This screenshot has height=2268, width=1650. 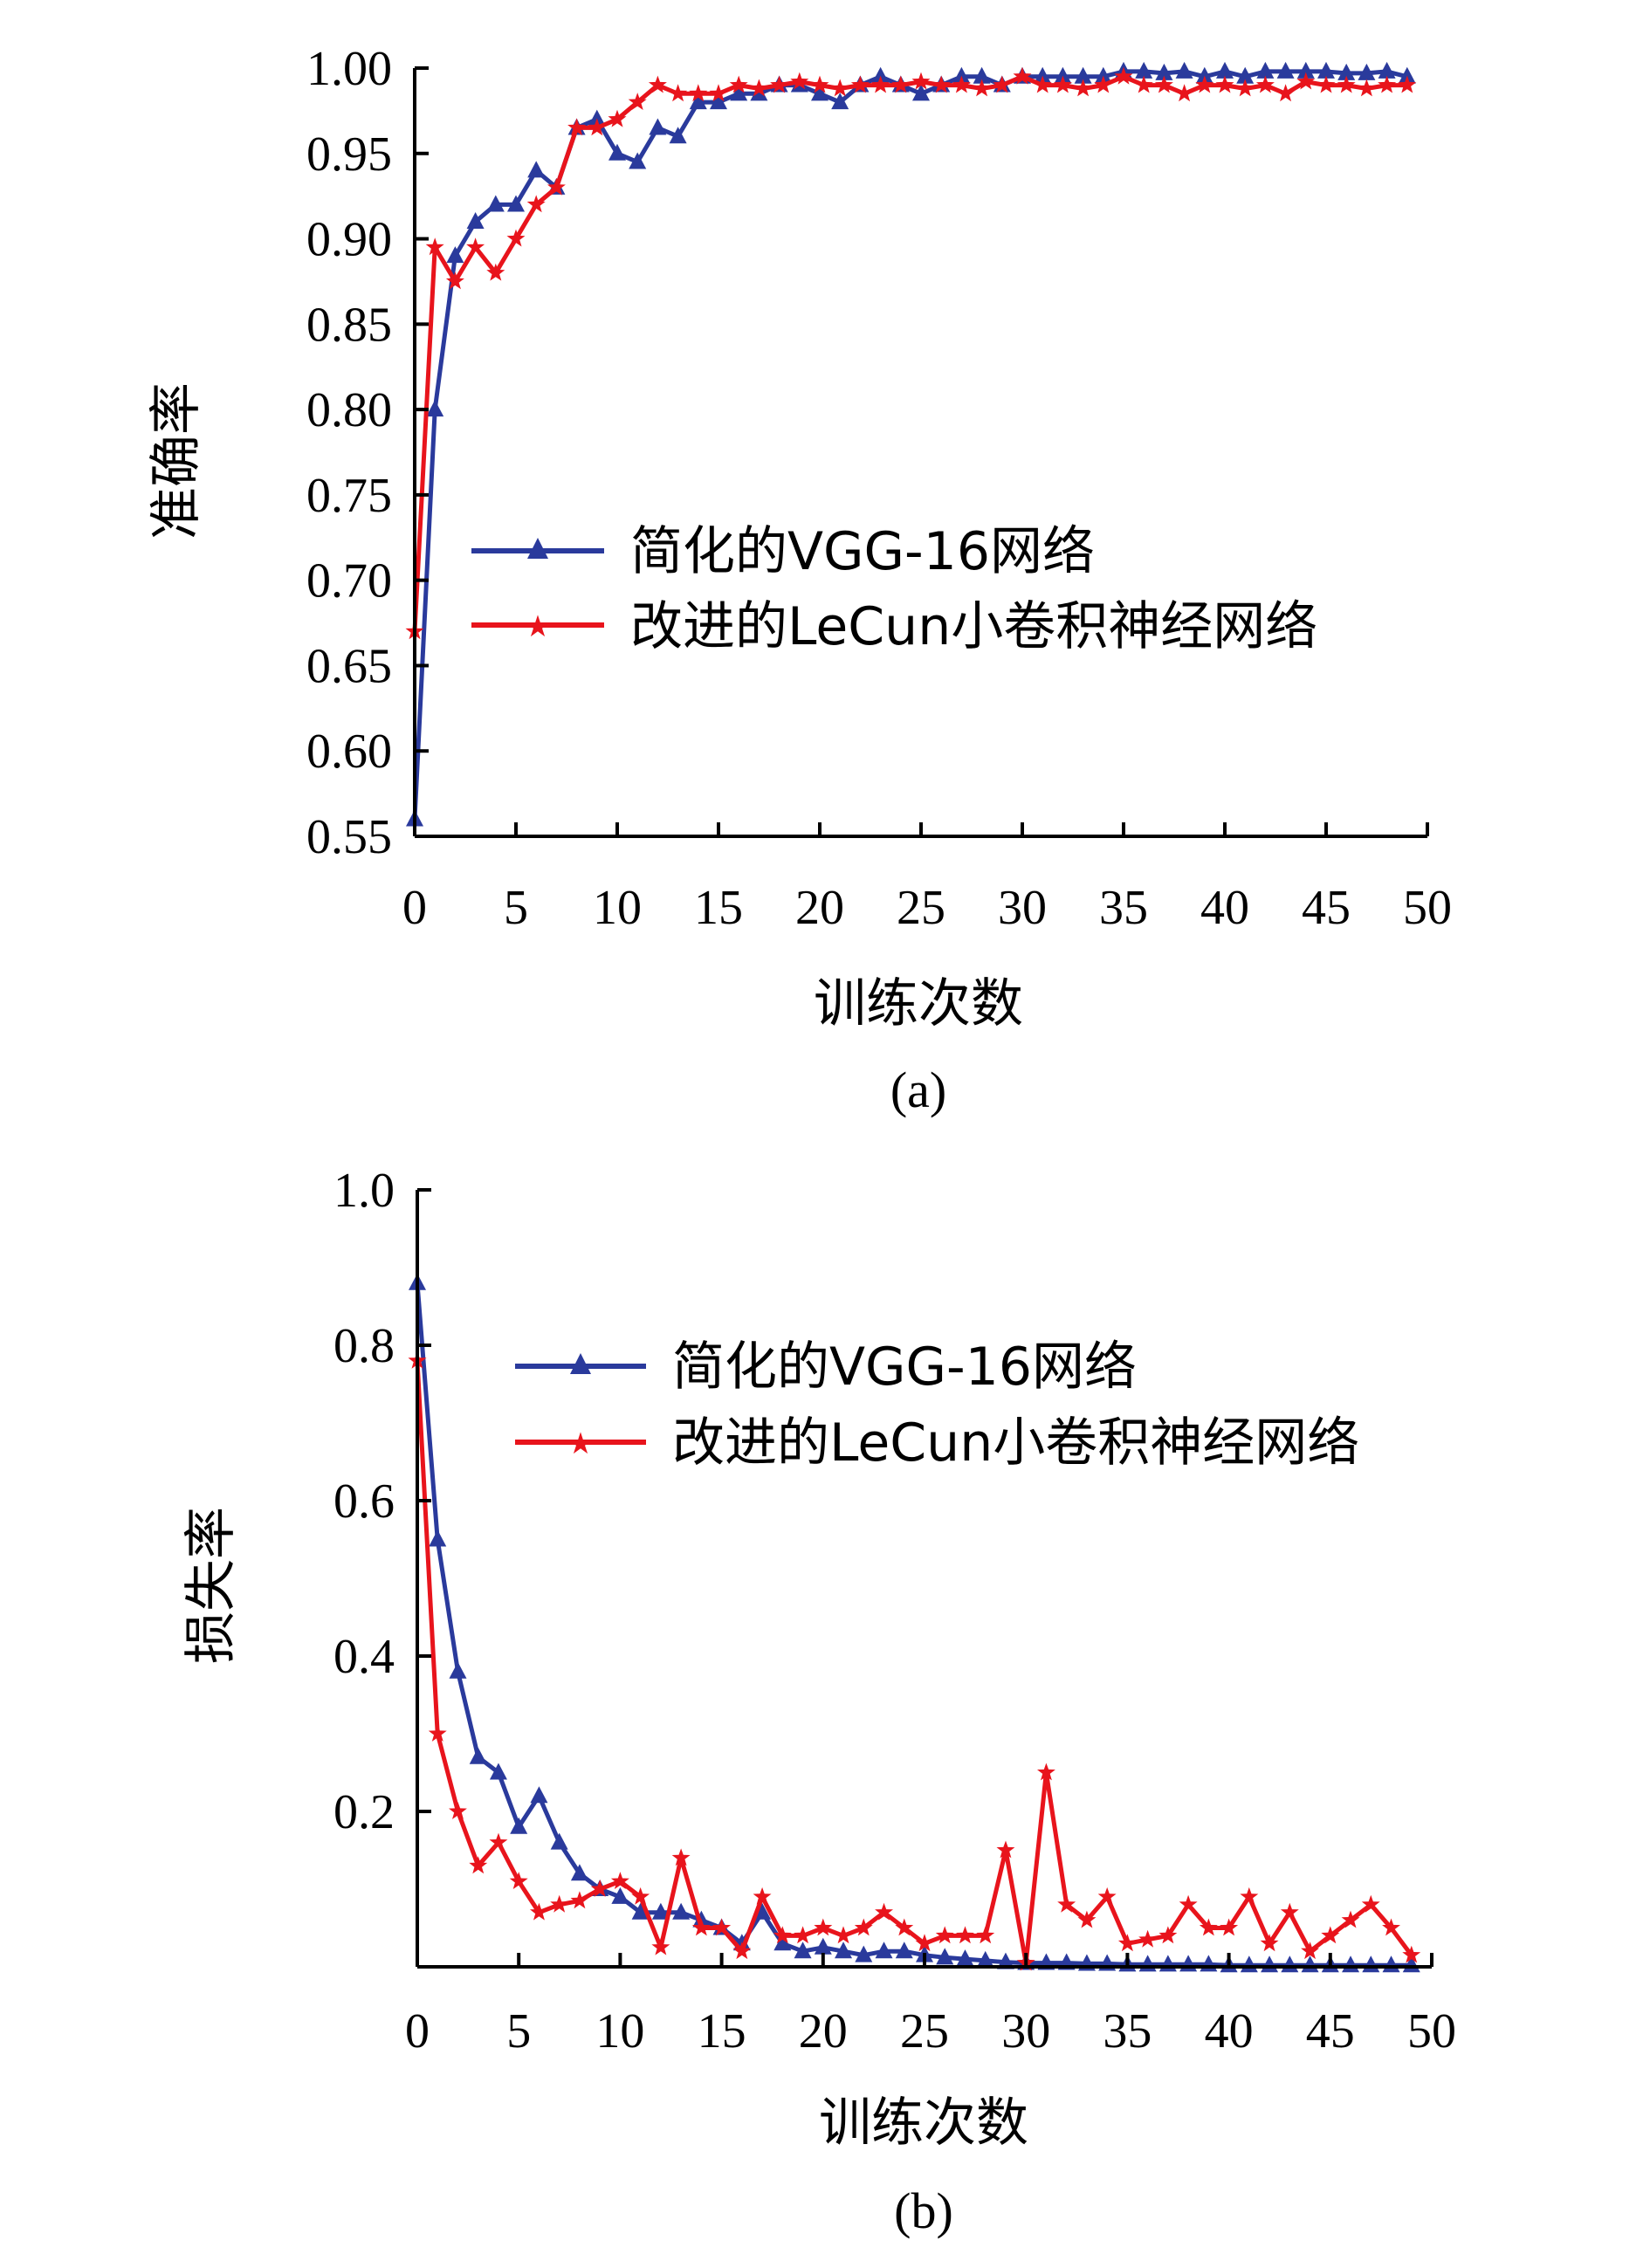 I want to click on panel-a-y-tick-label: 1.00, so click(x=349, y=69).